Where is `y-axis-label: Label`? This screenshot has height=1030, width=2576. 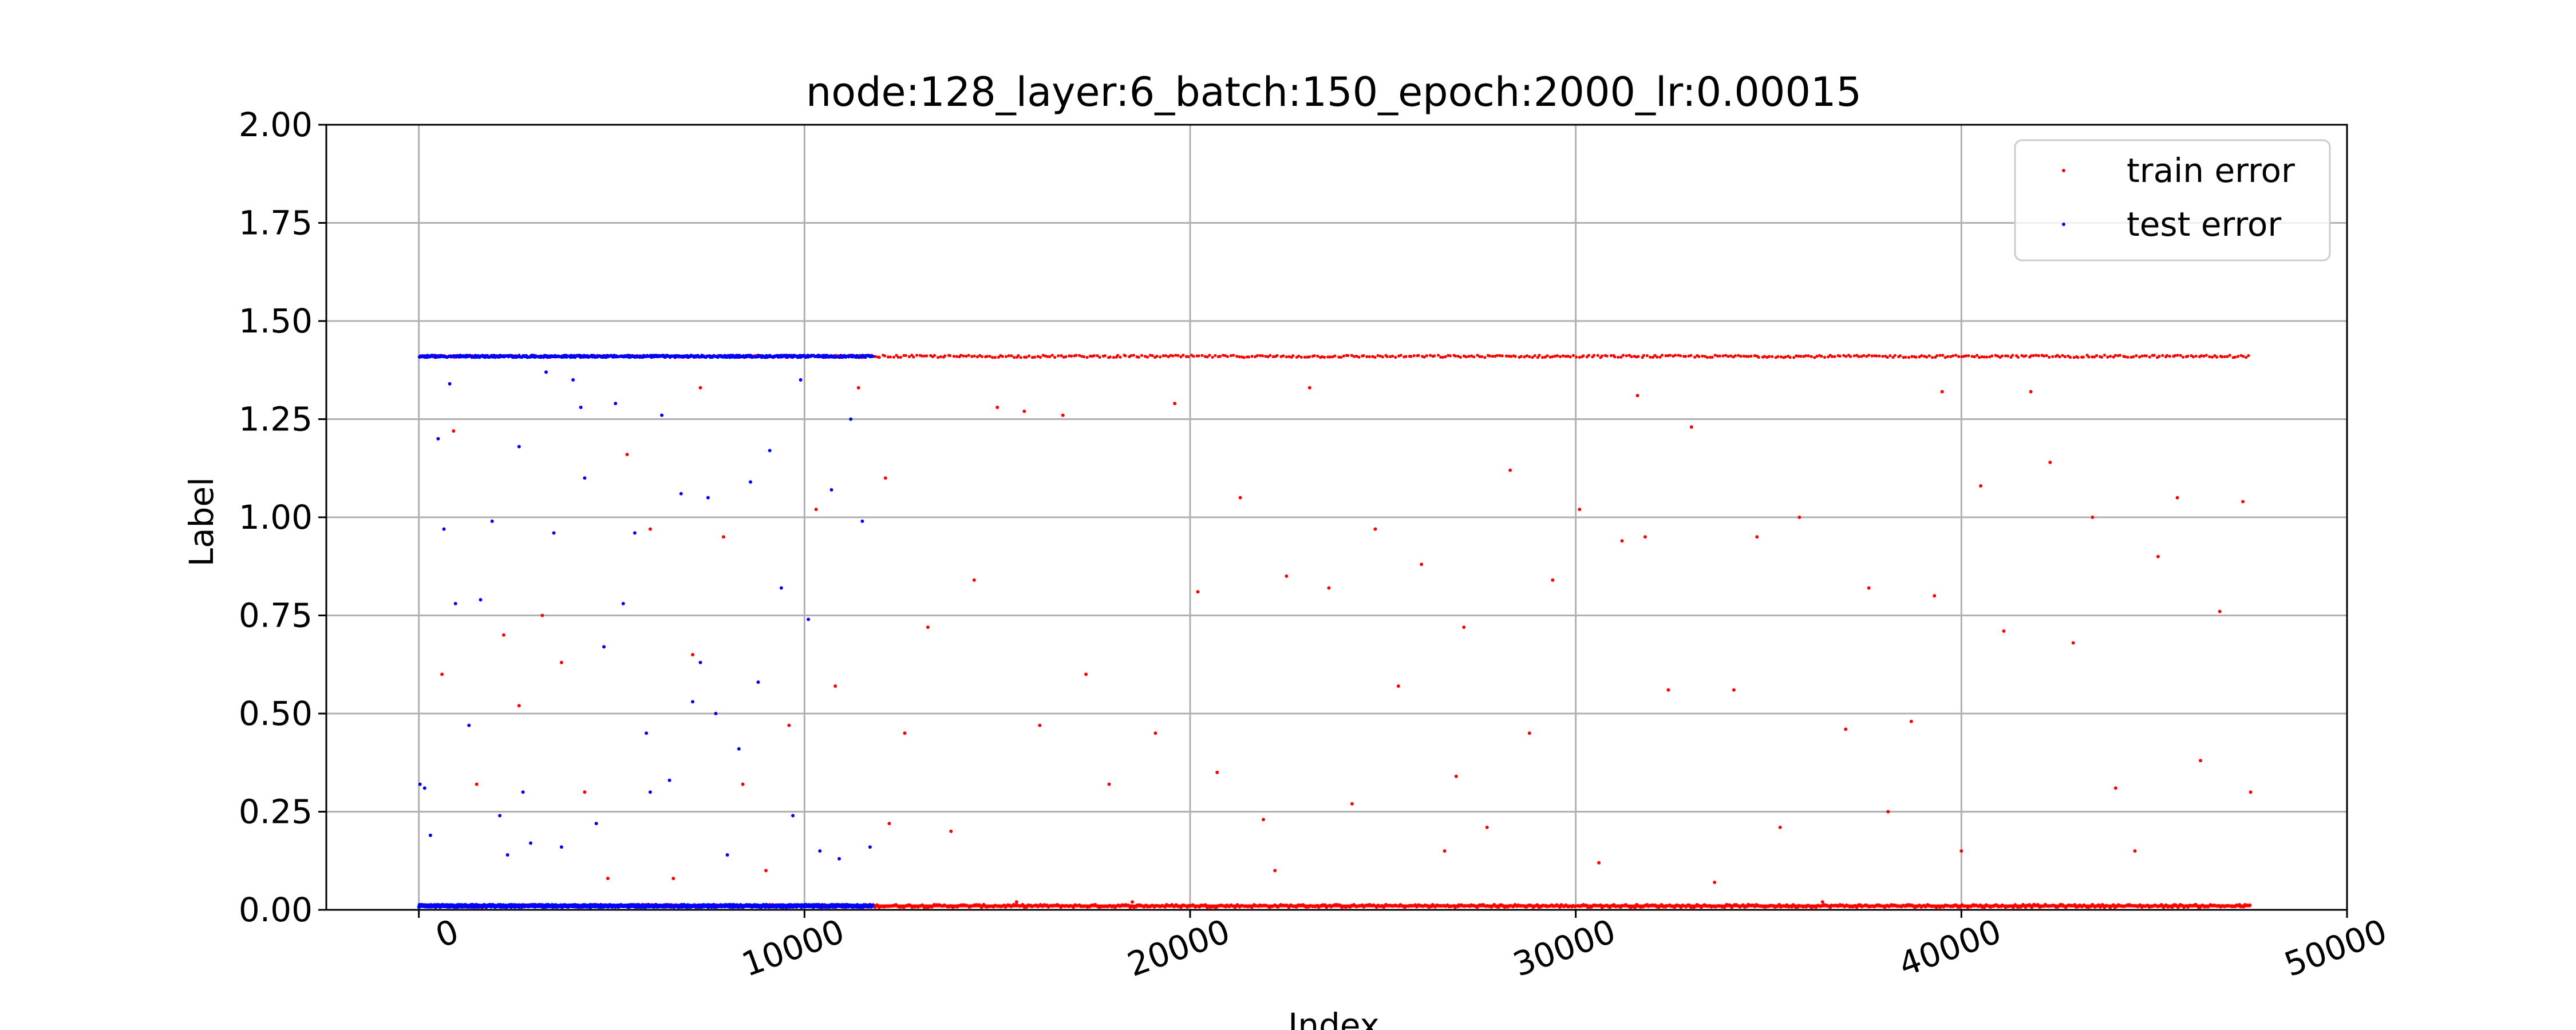
y-axis-label: Label is located at coordinates (201, 521).